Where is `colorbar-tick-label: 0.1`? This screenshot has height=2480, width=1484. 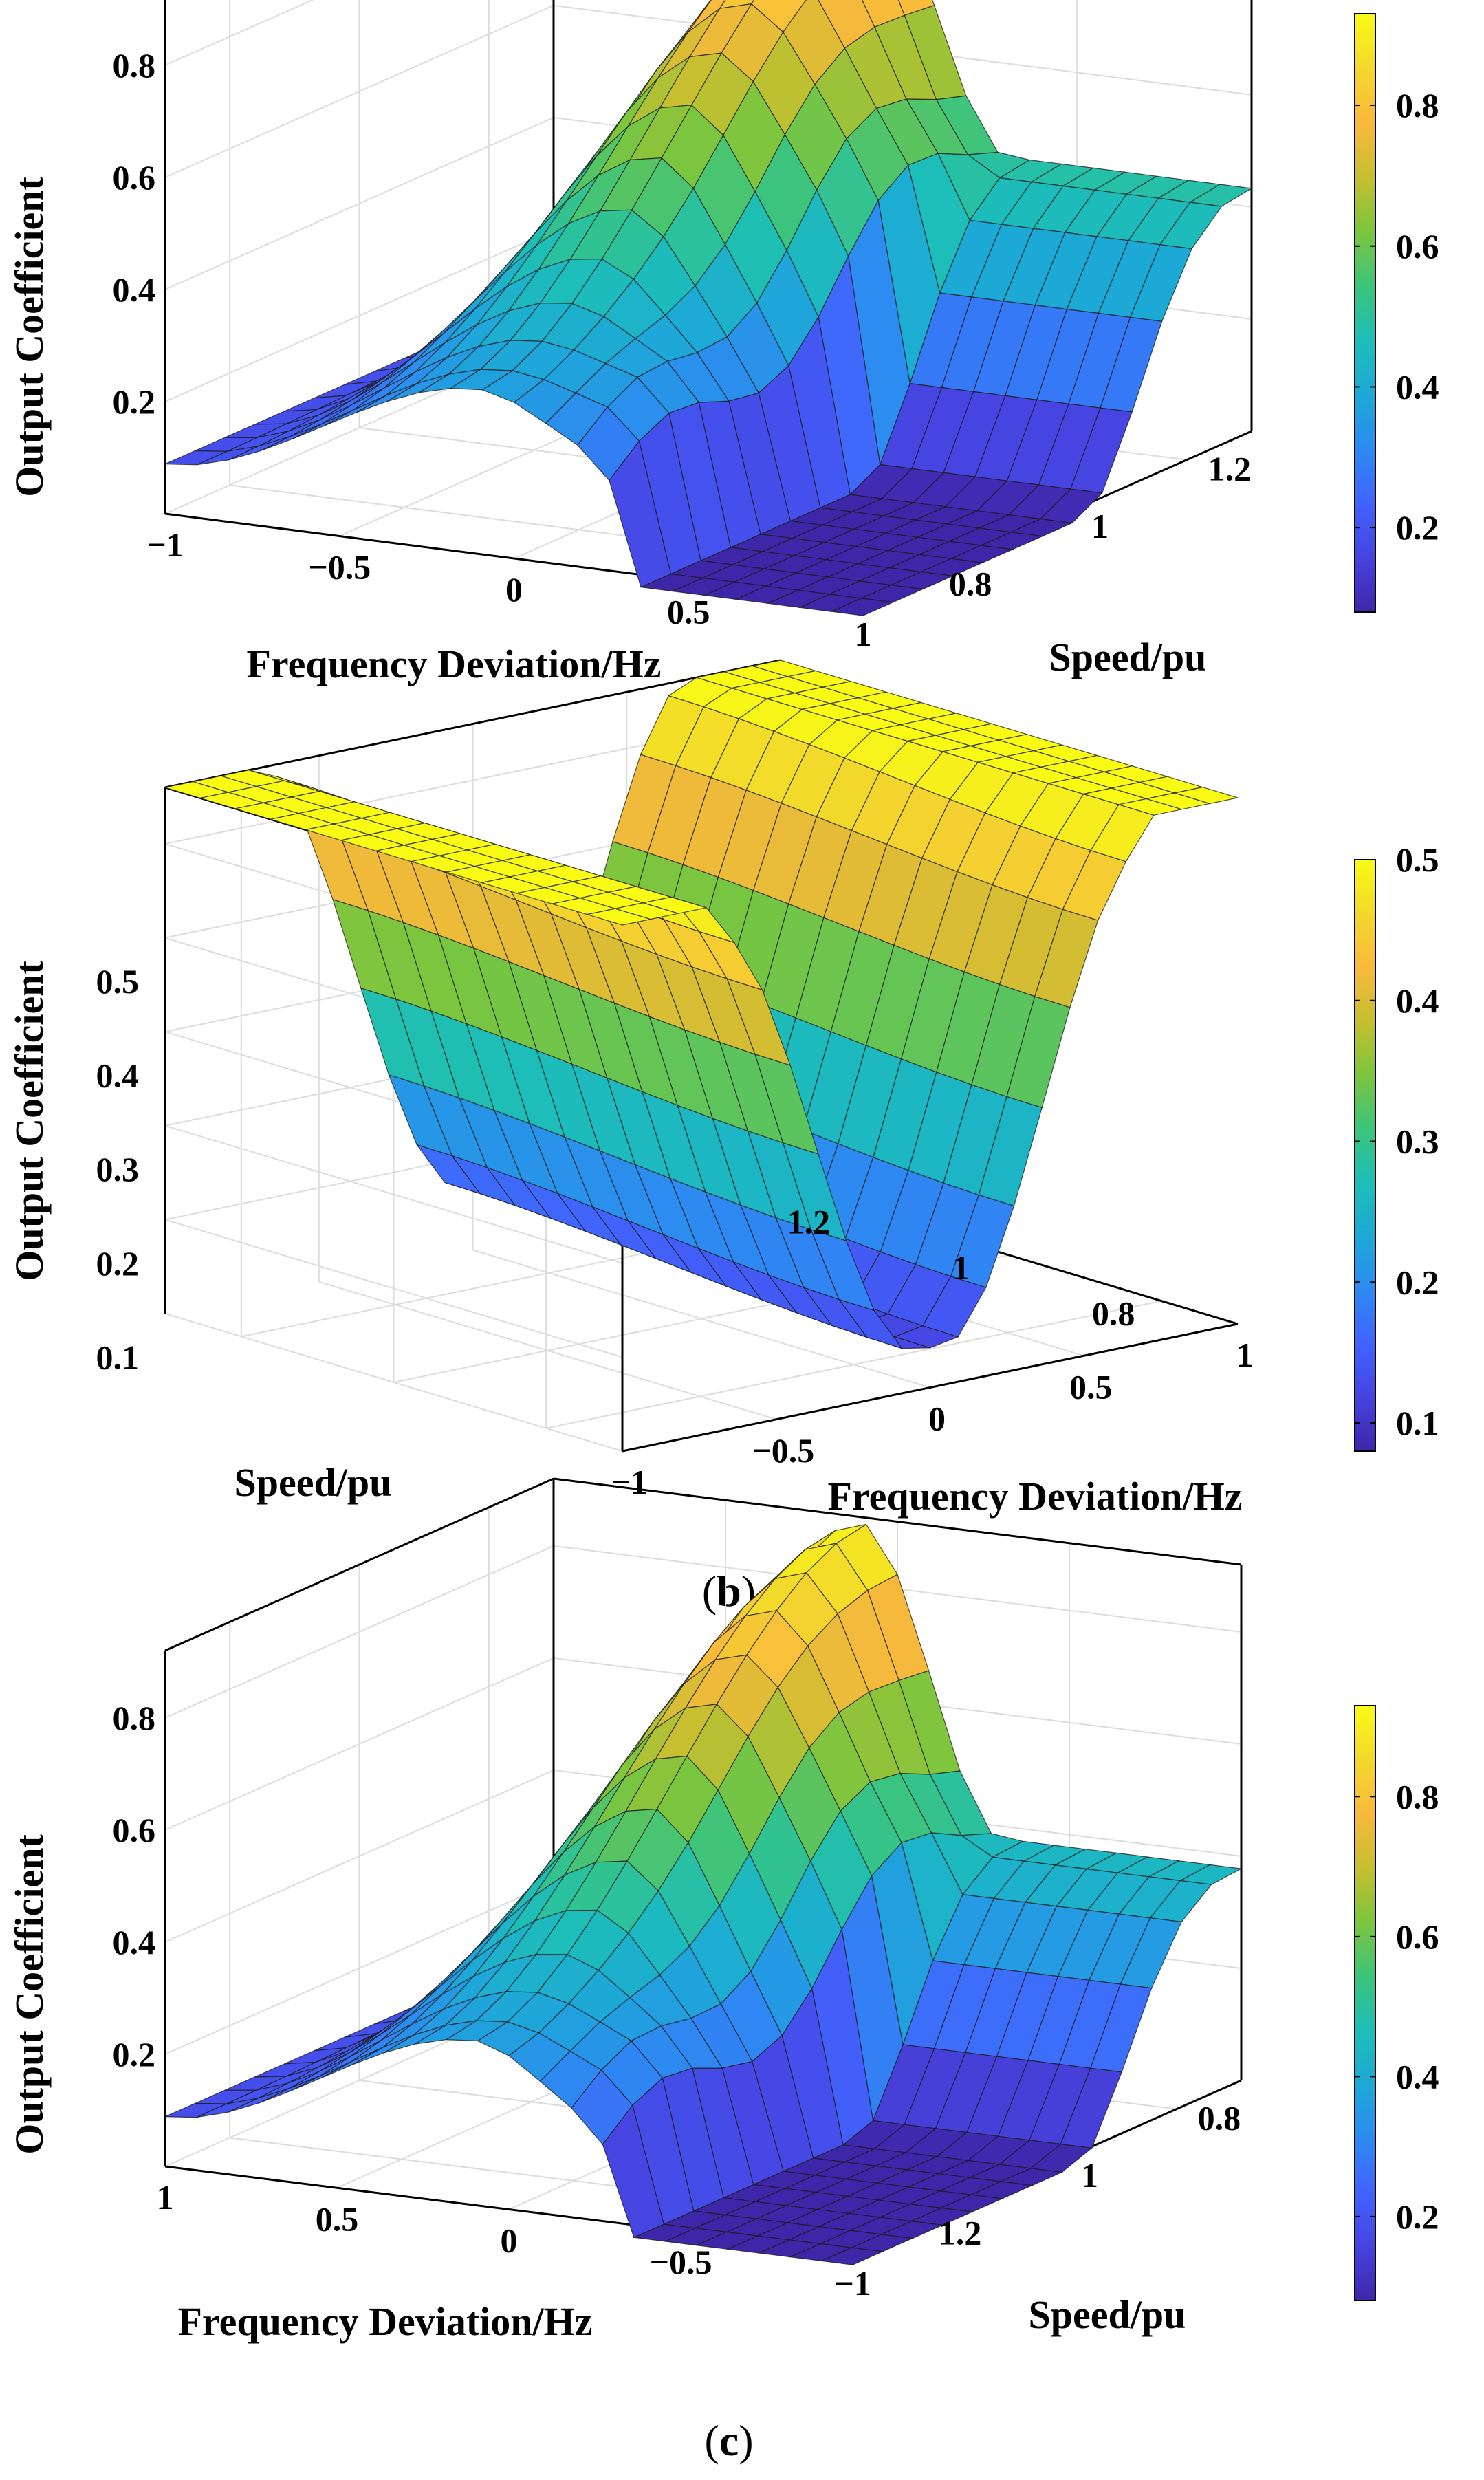 colorbar-tick-label: 0.1 is located at coordinates (1417, 1423).